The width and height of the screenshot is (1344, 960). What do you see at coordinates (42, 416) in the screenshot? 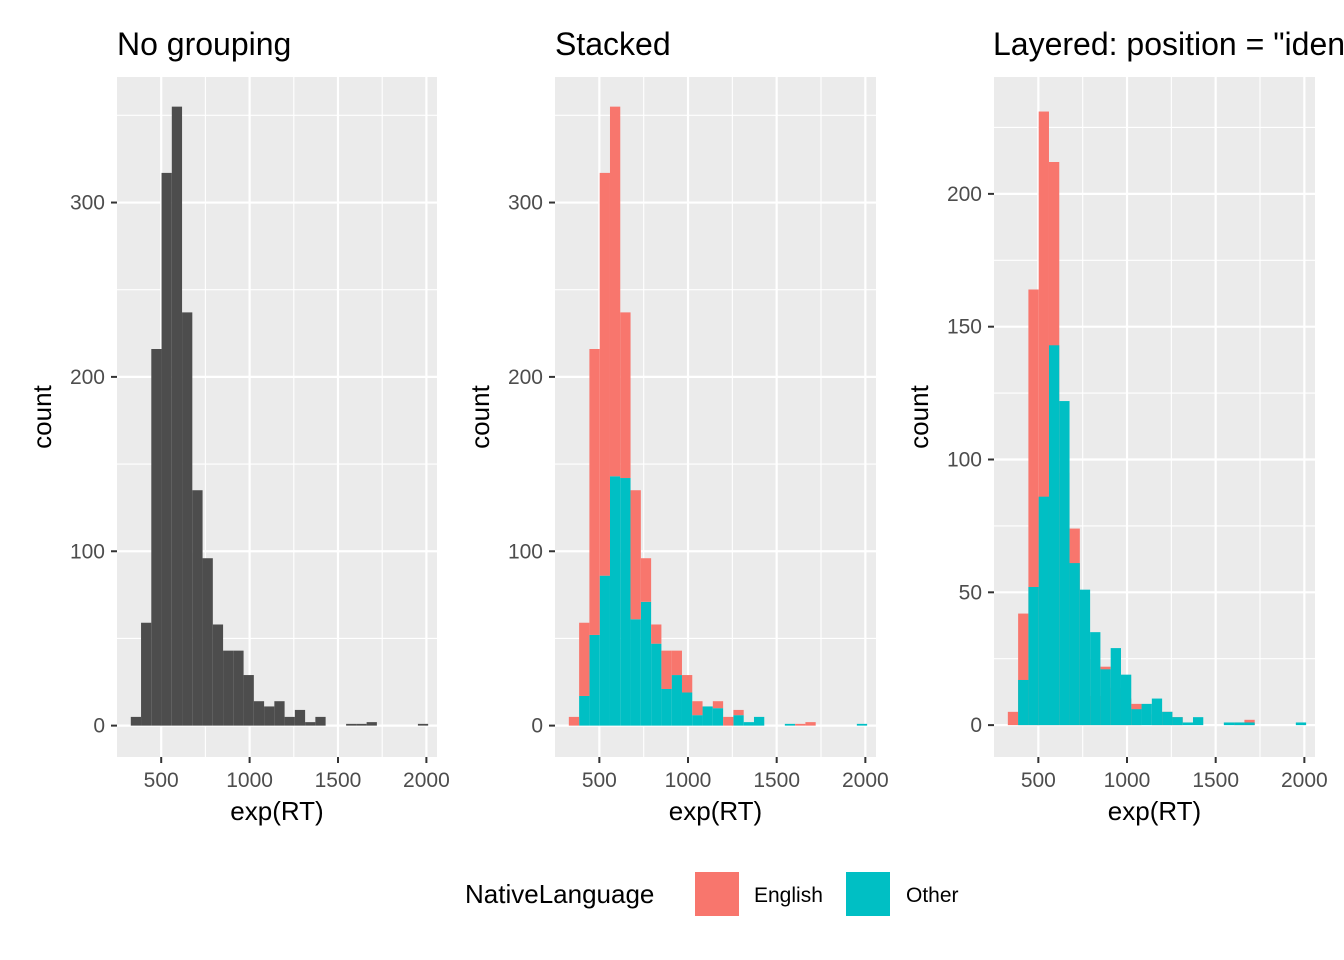
I see `y-axis-title: count` at bounding box center [42, 416].